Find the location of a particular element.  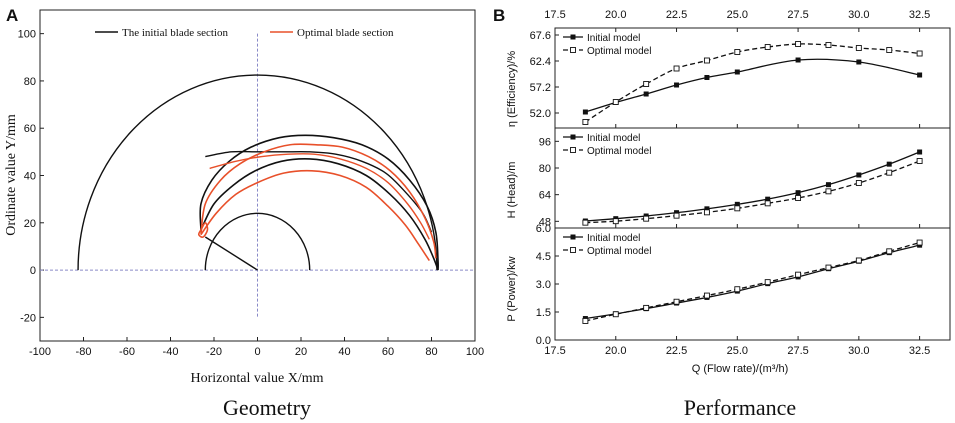

geometry-x-tick-label: -80 is located at coordinates (84, 352).